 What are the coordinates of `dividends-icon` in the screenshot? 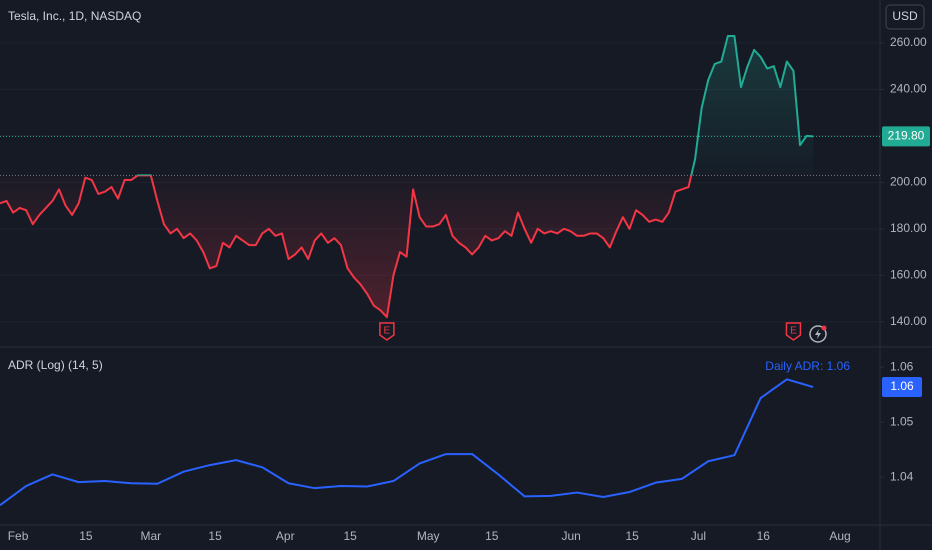 It's located at (818, 334).